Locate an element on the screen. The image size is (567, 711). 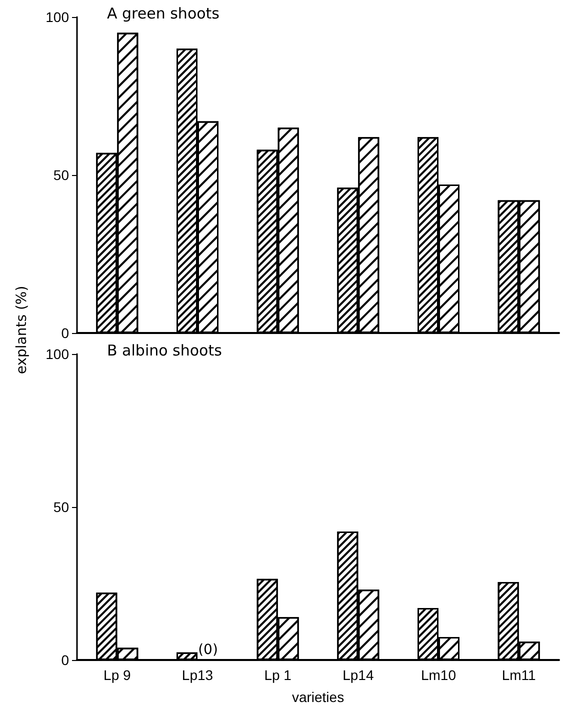
y-axis-title: explants (%) is located at coordinates (22, 330).